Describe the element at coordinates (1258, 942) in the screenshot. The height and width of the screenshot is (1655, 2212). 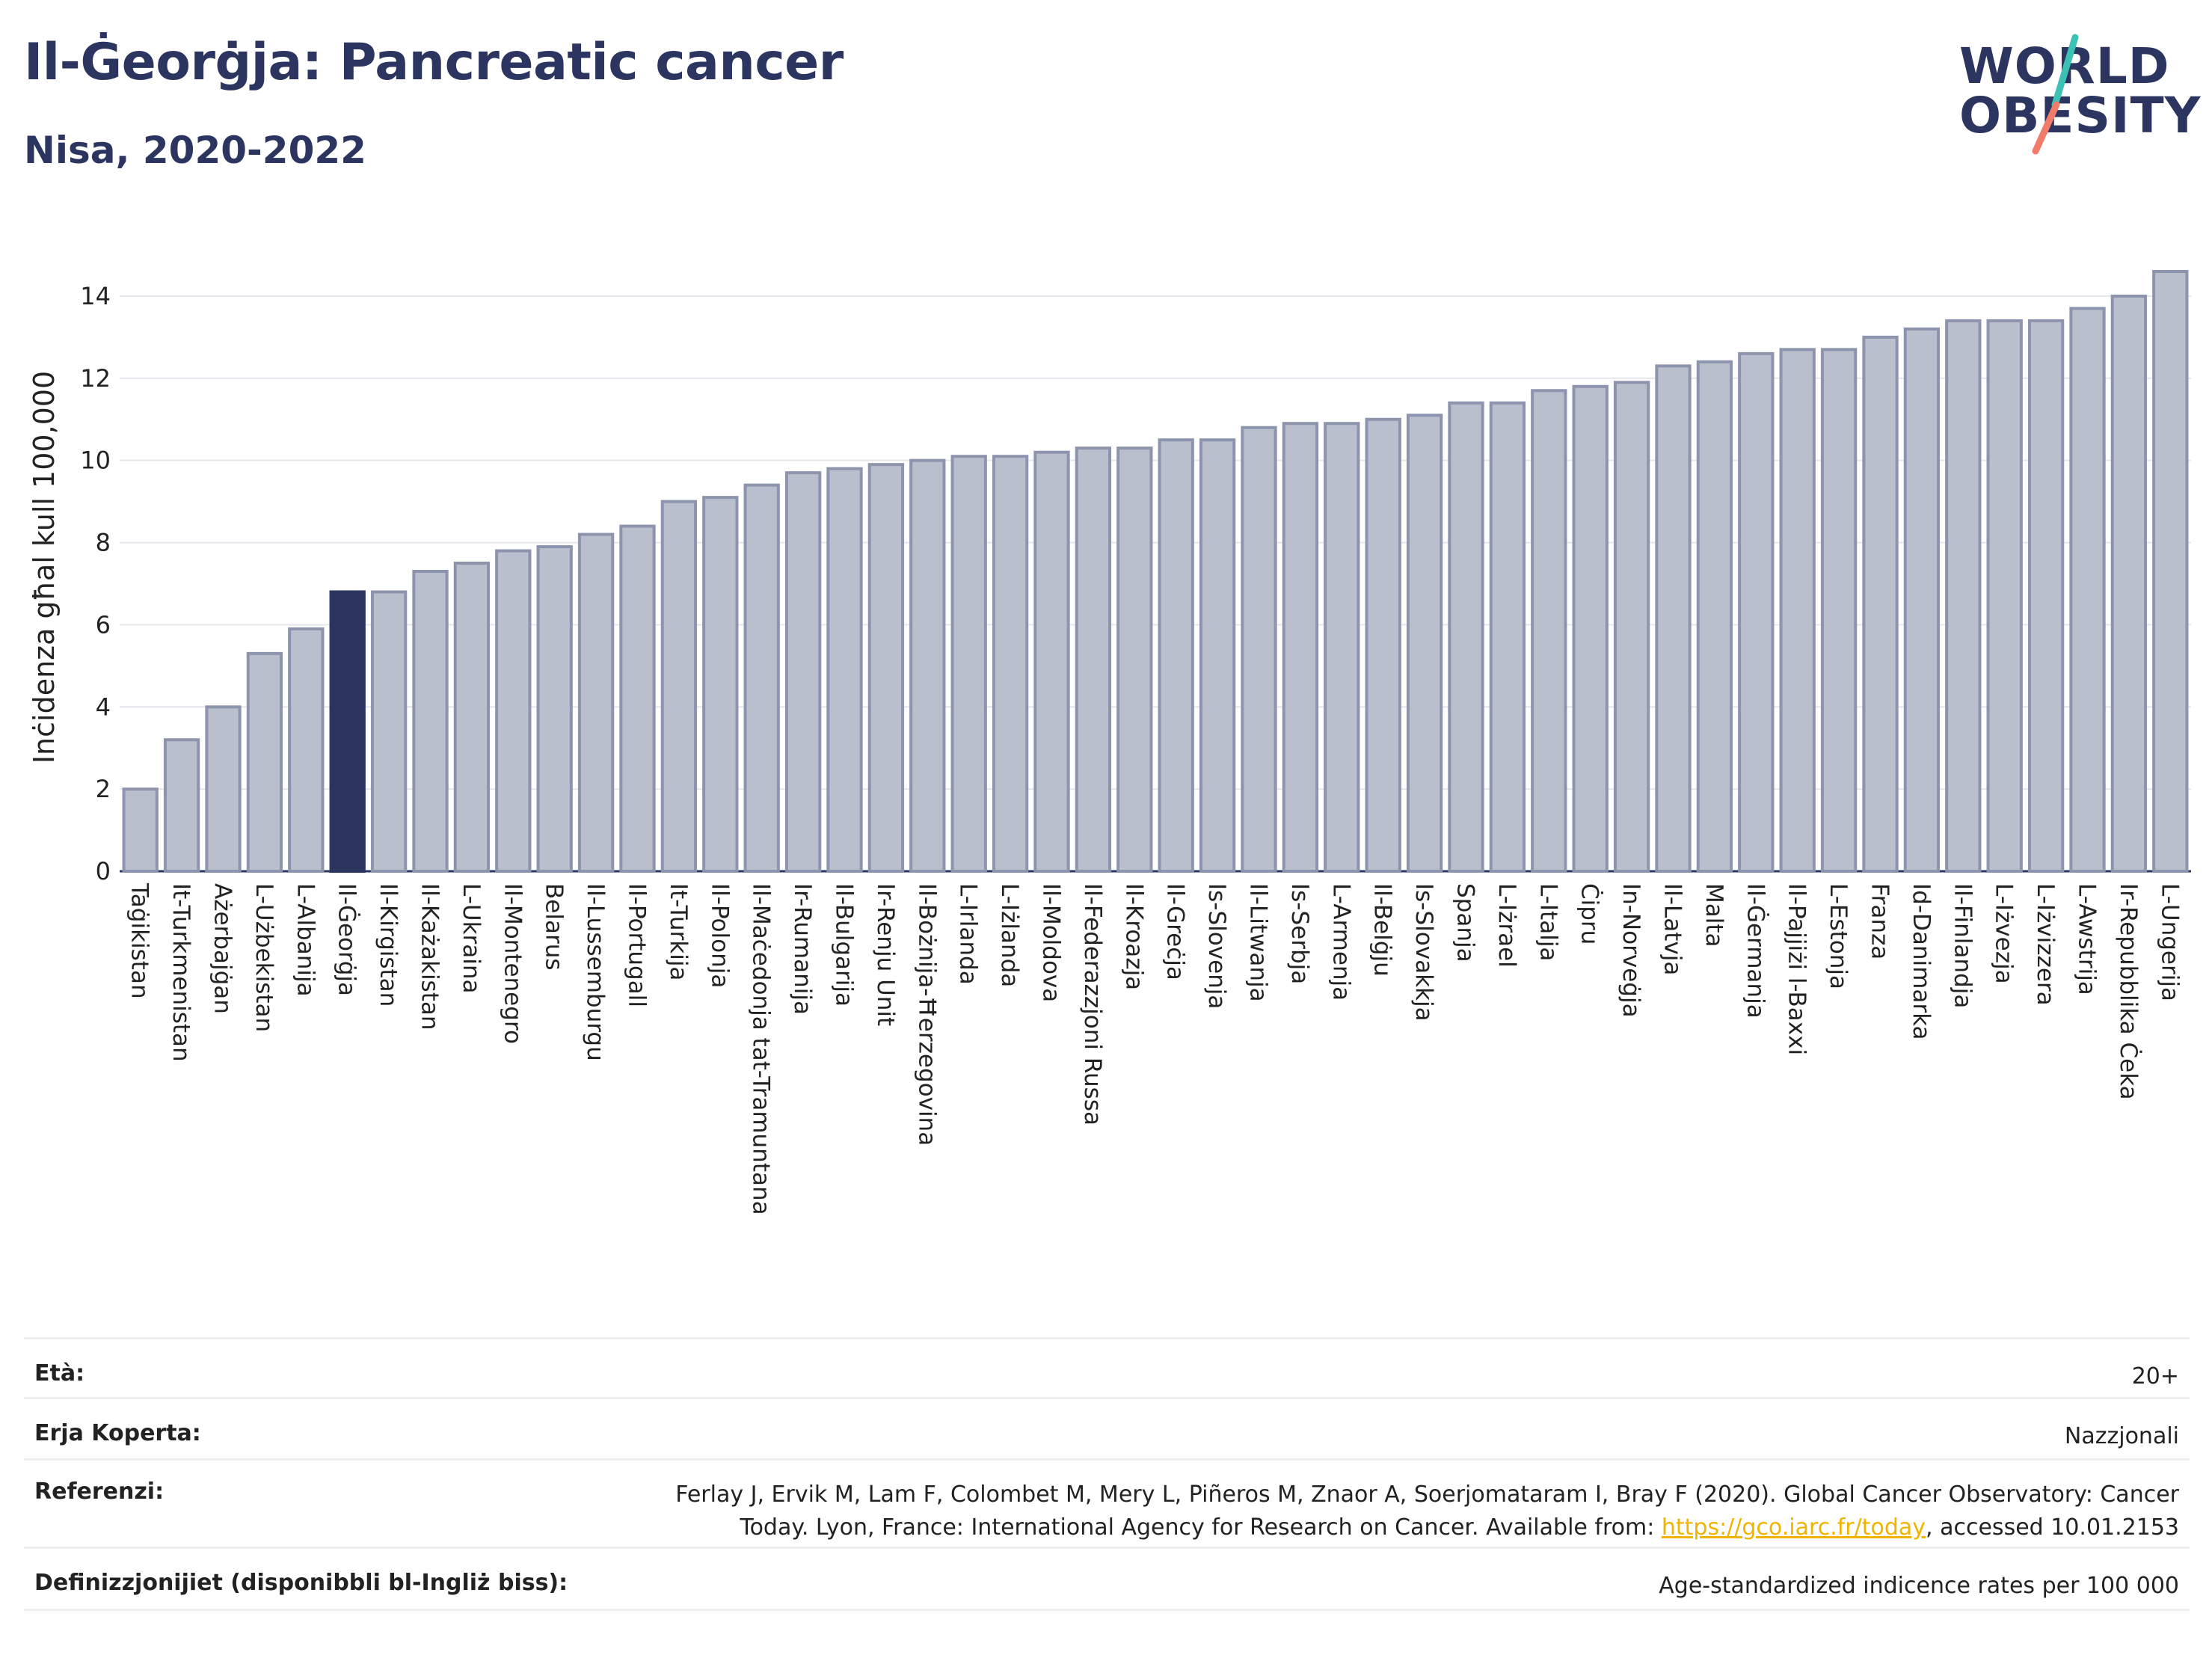
I see `category-label: Il-Litwanja` at that location.